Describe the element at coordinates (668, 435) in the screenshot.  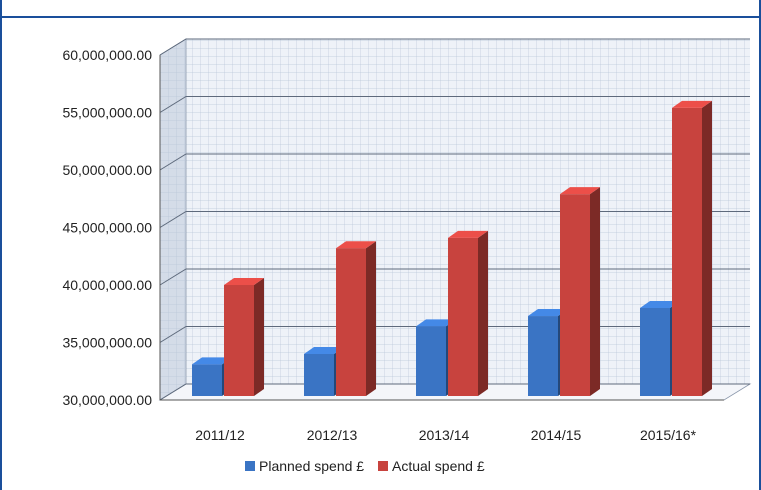
I see `x-tick-label: 2015/16*` at that location.